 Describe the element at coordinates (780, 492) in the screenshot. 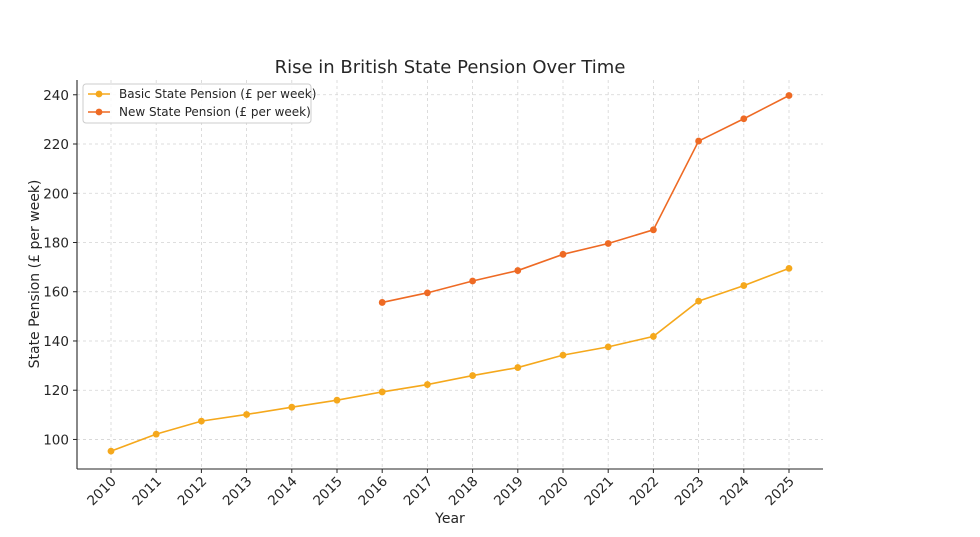

I see `x-tick-label: 2025` at that location.